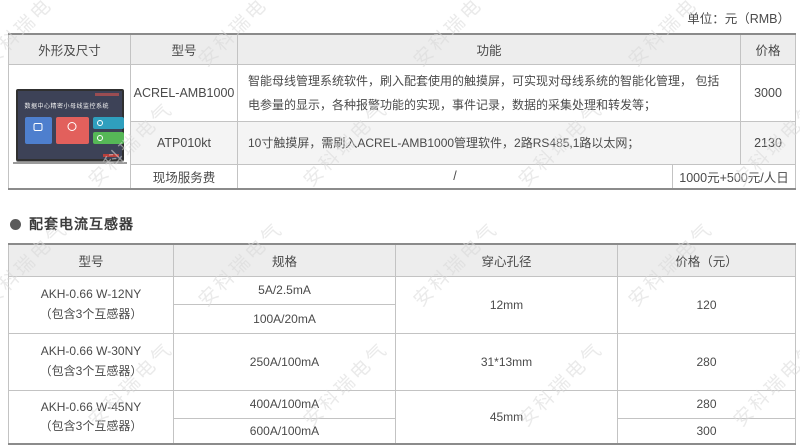  I want to click on product-image-cell: 数据中心精密小母线监控系统, so click(69, 126).